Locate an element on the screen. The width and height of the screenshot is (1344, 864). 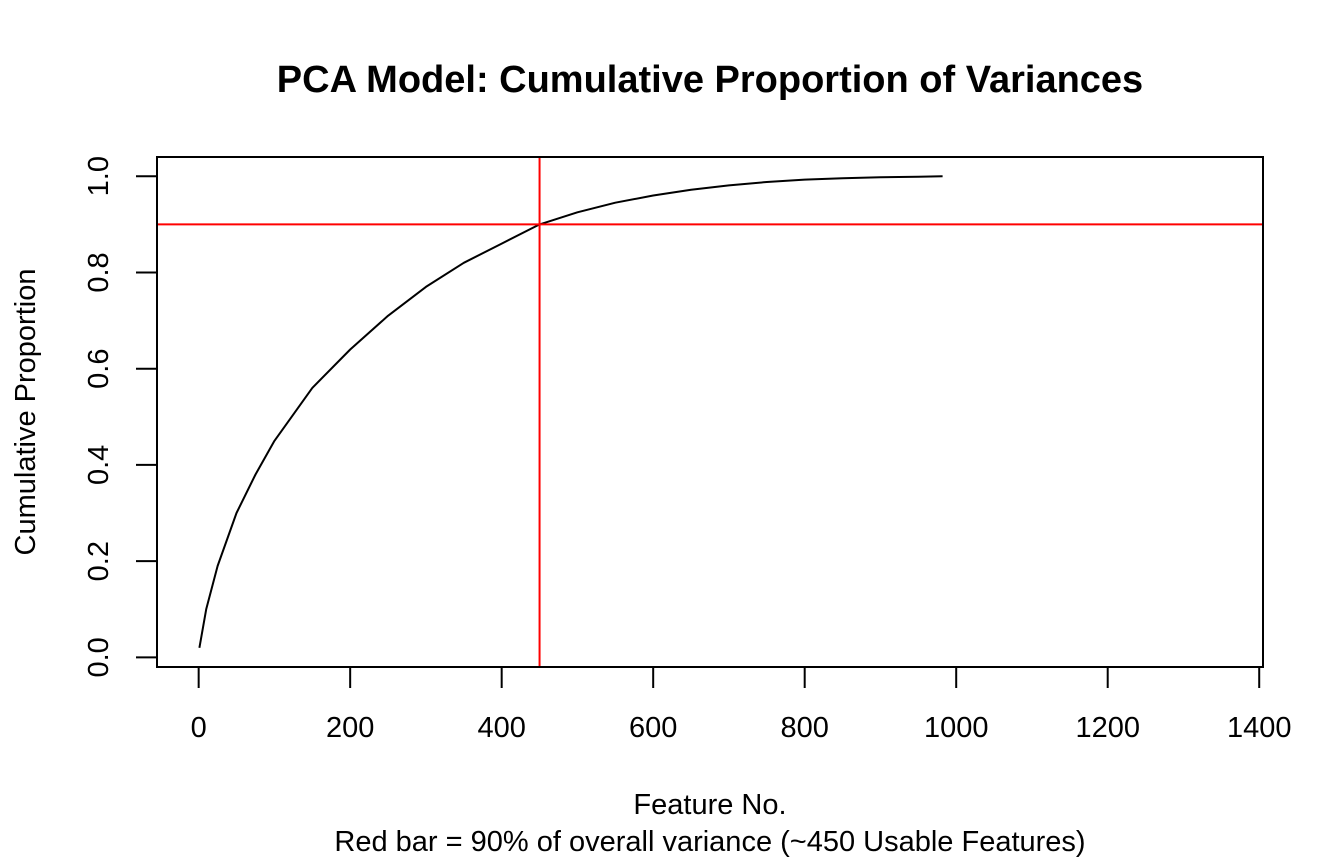
x-axis-label: Feature No. is located at coordinates (709, 805).